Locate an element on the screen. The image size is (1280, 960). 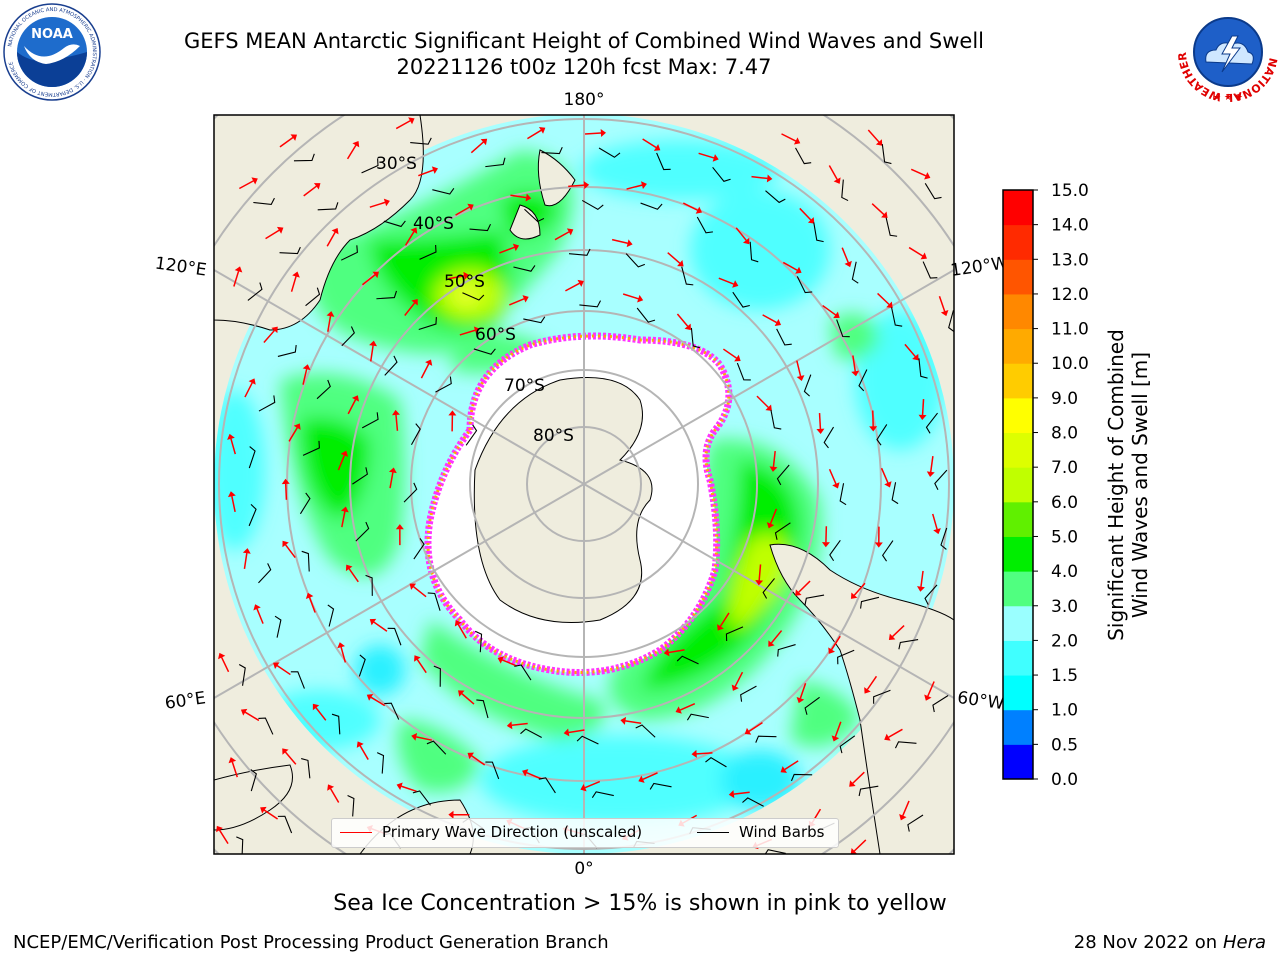
colorbar-tick-label: 15.0 is located at coordinates (1070, 191).